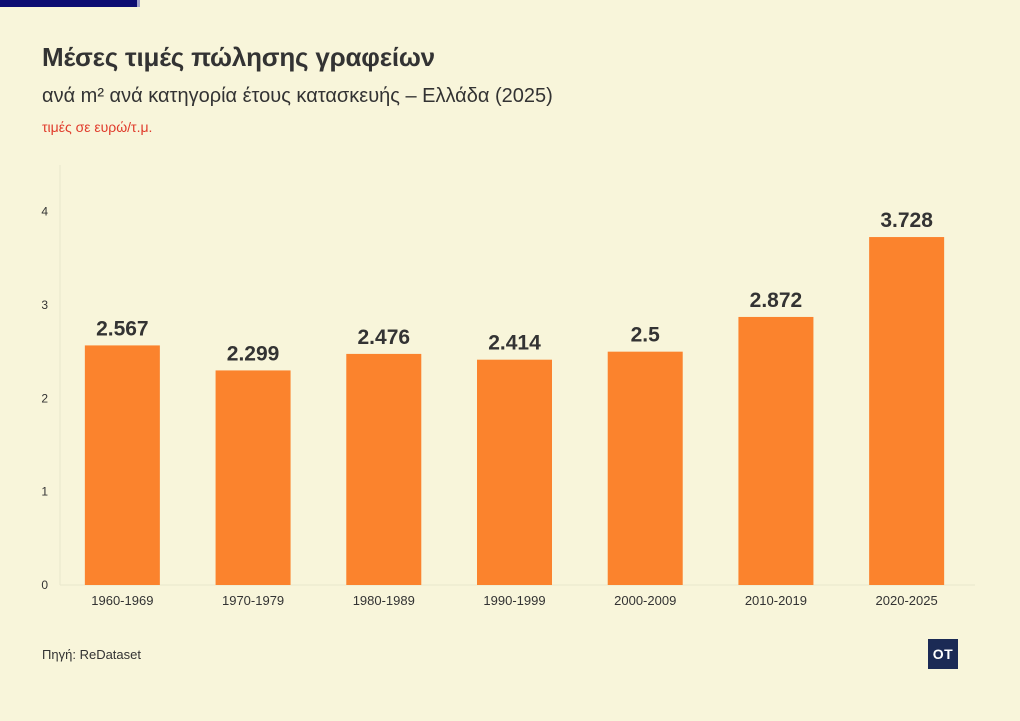 The width and height of the screenshot is (1020, 721). Describe the element at coordinates (645, 600) in the screenshot. I see `x-tick-label: 2000-2009` at that location.